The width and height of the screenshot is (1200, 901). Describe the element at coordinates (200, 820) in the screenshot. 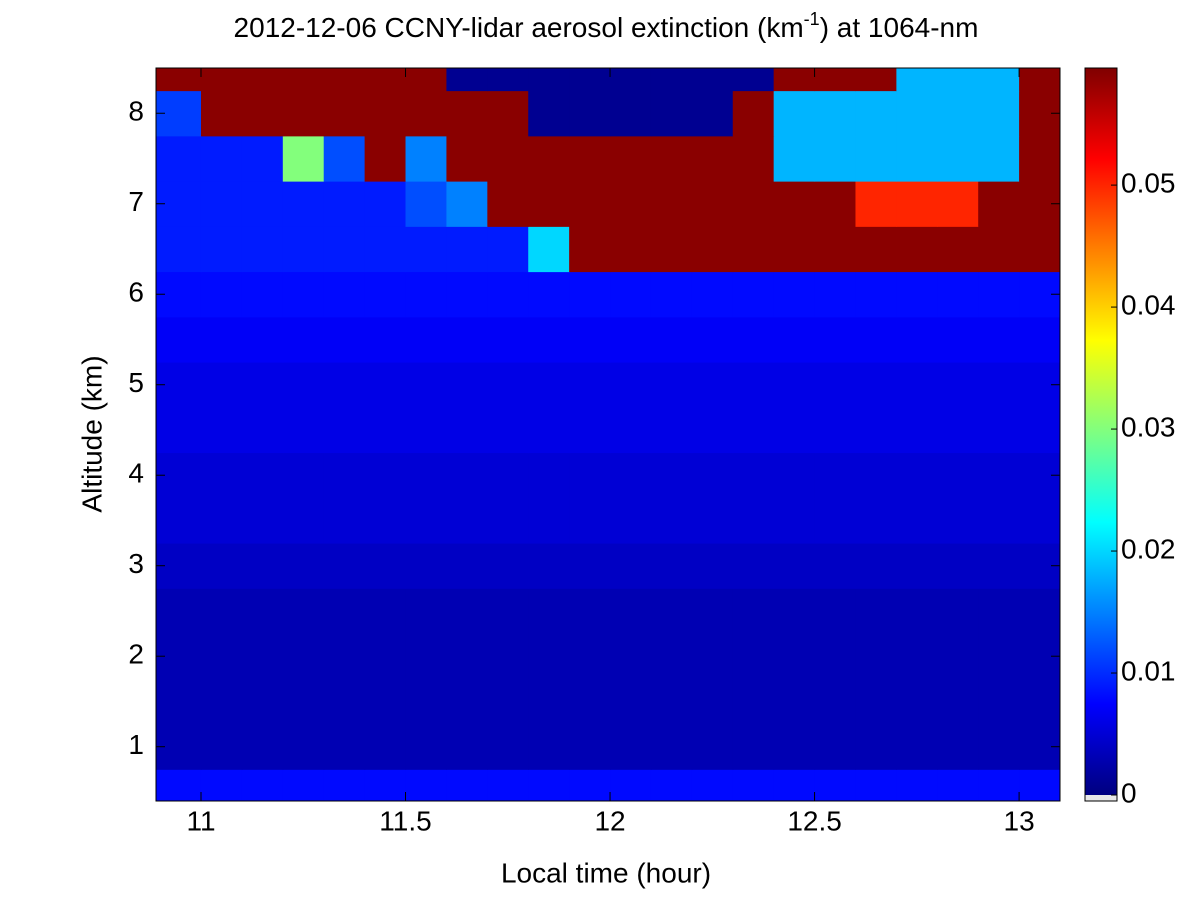

I see `x-tick-label: 11` at that location.